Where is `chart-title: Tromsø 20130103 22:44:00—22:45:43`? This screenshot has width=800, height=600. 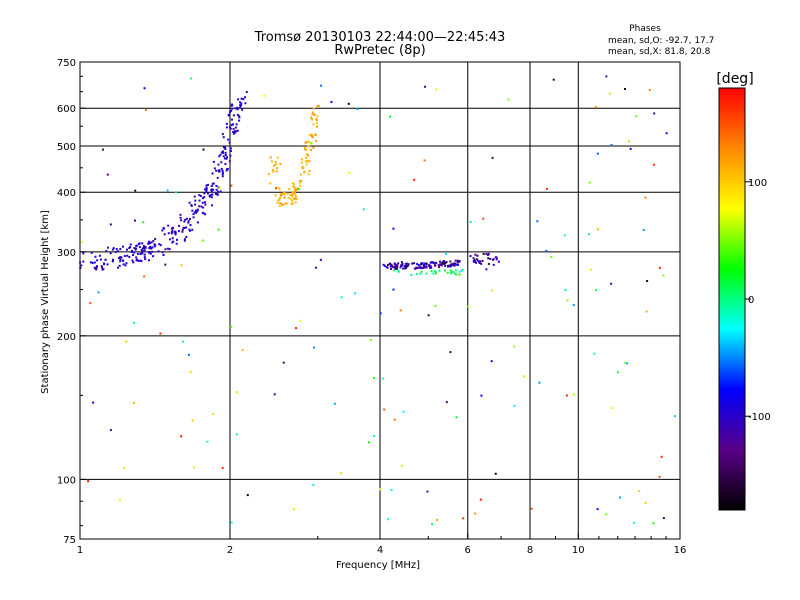
chart-title: Tromsø 20130103 22:44:00—22:45:43 is located at coordinates (380, 37).